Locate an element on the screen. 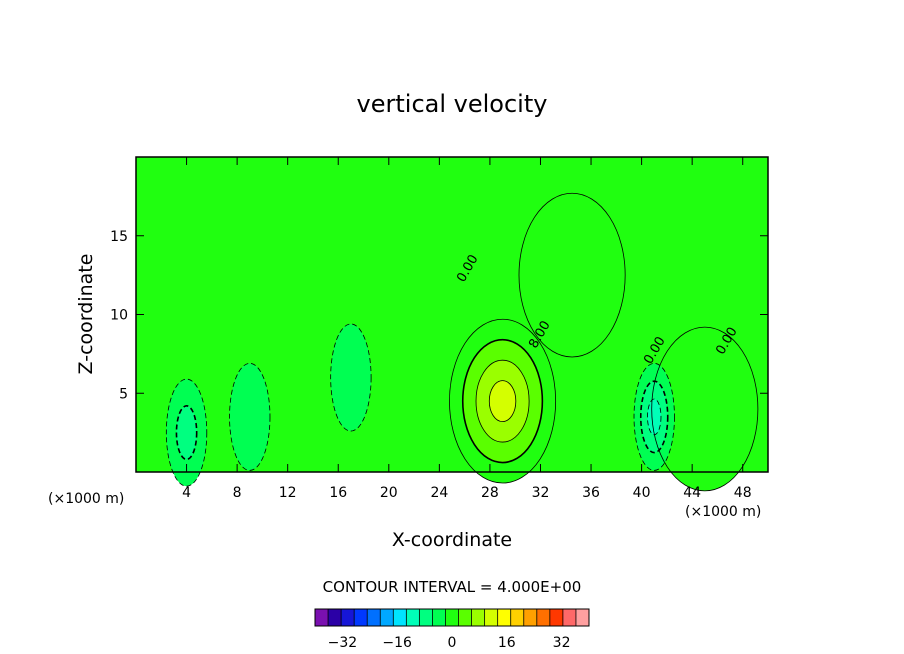 Image resolution: width=904 pixels, height=654 pixels. x-tick-label: 32 is located at coordinates (541, 493).